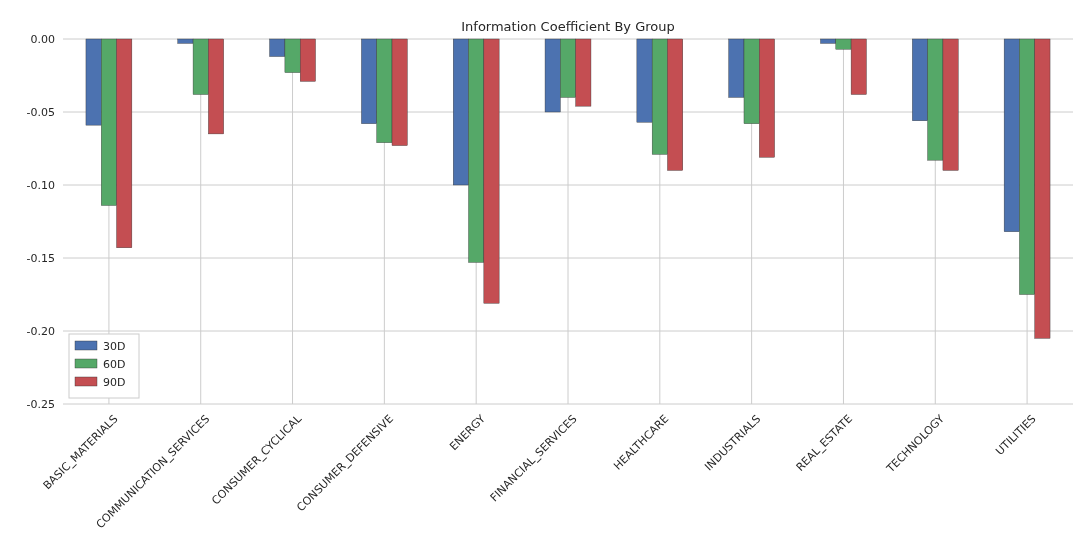 Image resolution: width=1085 pixels, height=550 pixels. What do you see at coordinates (114, 364) in the screenshot?
I see `legend-label: 60D` at bounding box center [114, 364].